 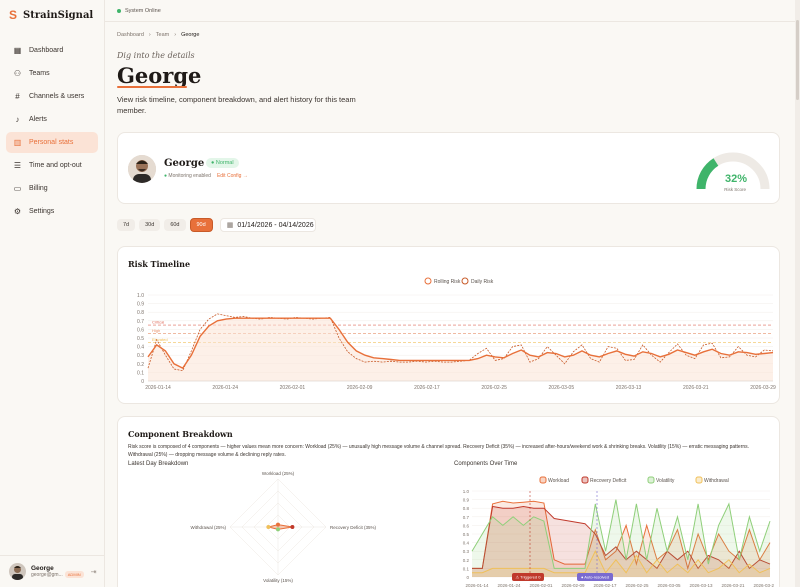 I want to click on x-tick-label: 2026-01-14, so click(x=158, y=388).